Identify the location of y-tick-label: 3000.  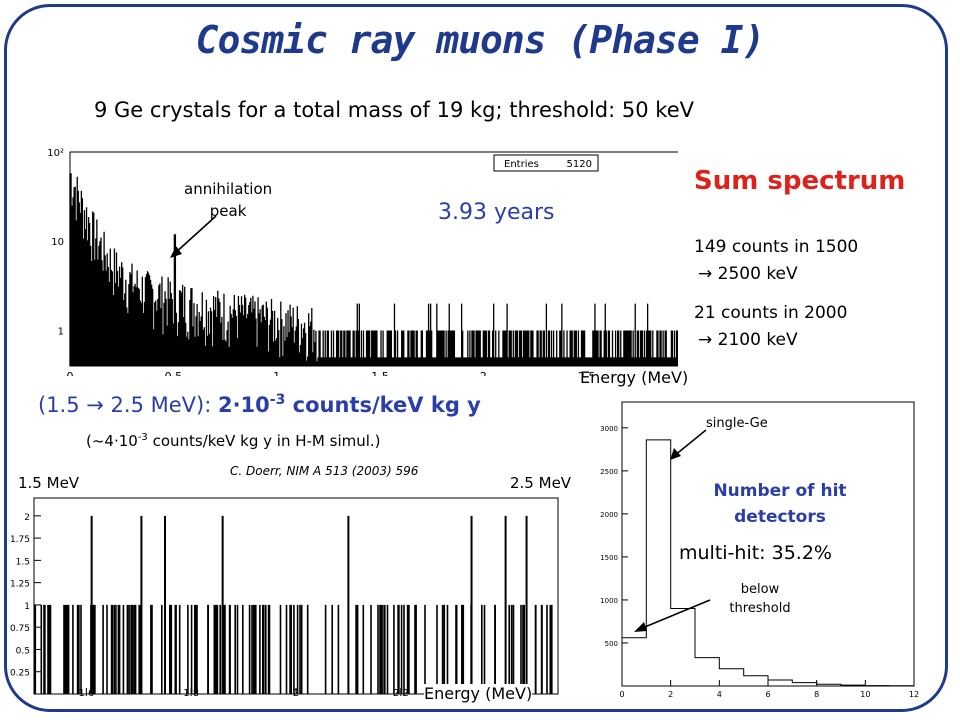
(609, 429).